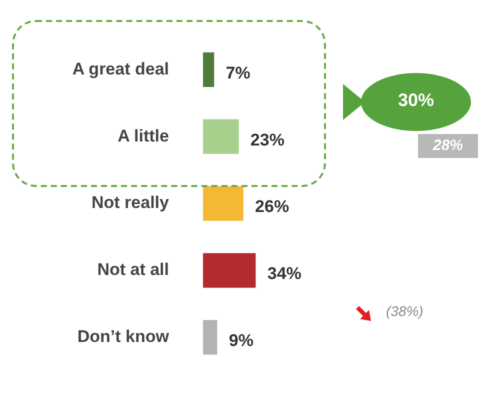 This screenshot has height=407, width=495. Describe the element at coordinates (267, 140) in the screenshot. I see `data-label: 23%` at that location.